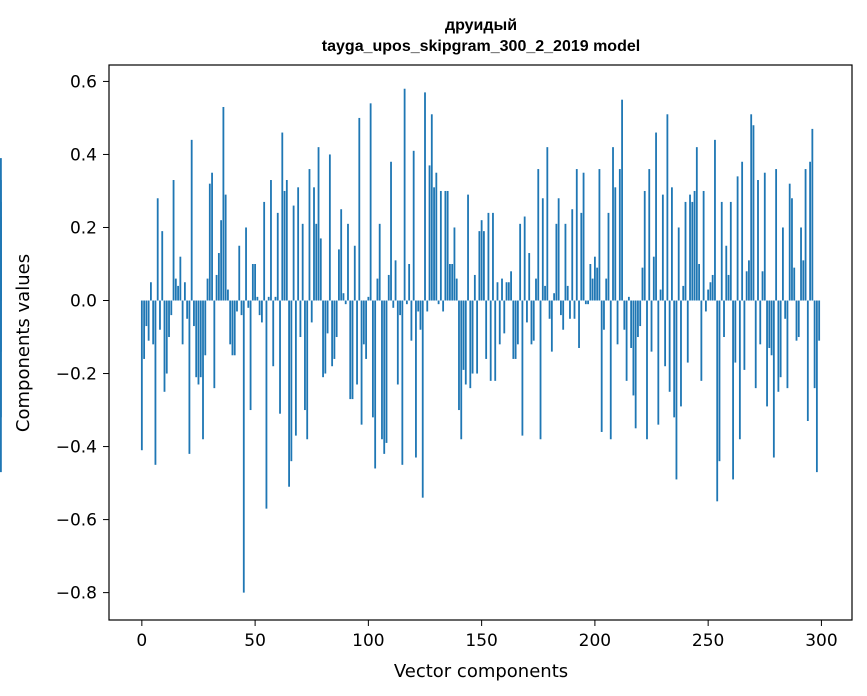  What do you see at coordinates (481, 641) in the screenshot?
I see `x-tick-label-150: 150` at bounding box center [481, 641].